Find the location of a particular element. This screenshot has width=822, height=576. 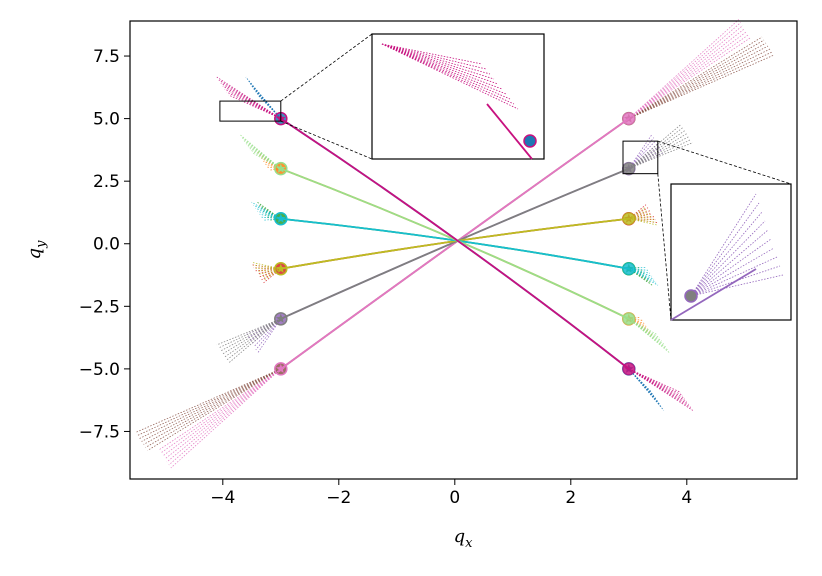

y-tick-label: 5.0 is located at coordinates (106, 120).